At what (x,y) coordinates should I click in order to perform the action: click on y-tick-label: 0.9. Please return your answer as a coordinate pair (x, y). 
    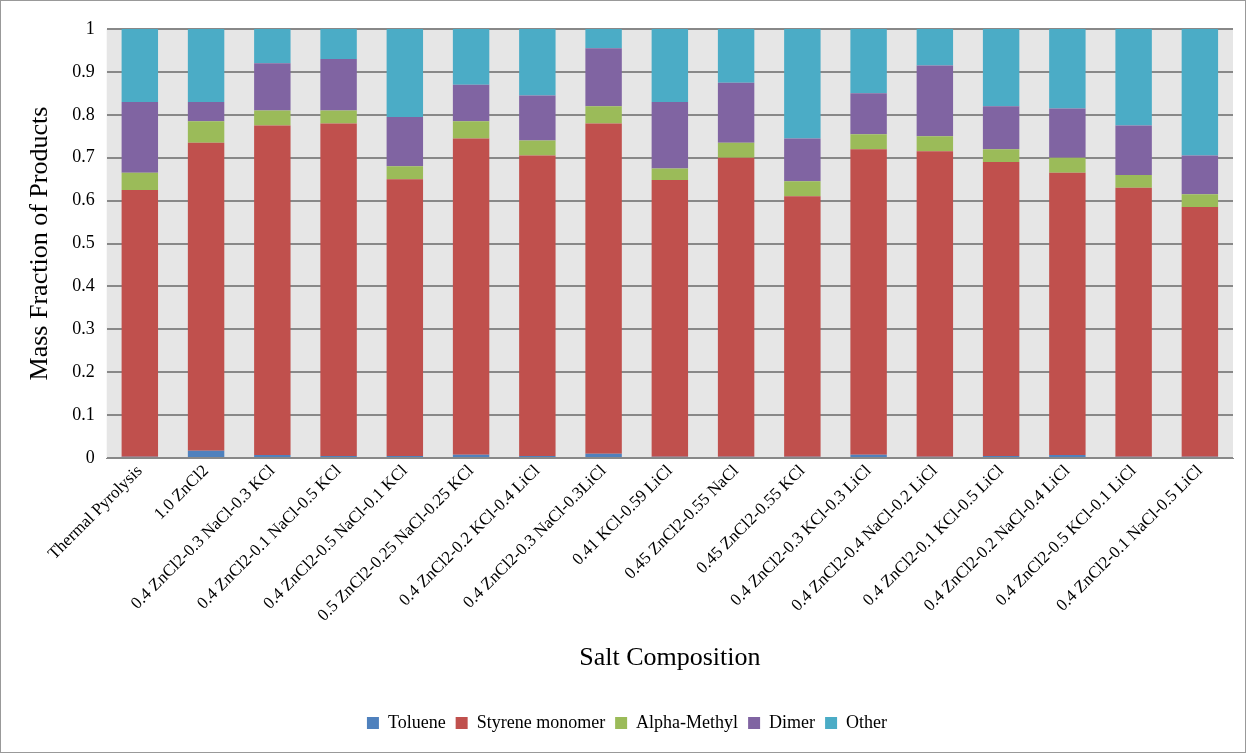
    Looking at the image, I should click on (83, 70).